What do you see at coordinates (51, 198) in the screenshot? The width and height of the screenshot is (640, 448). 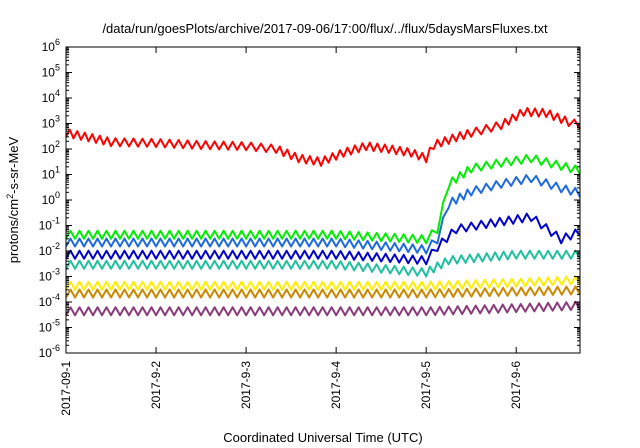 I see `y-tick-label: 10⁰` at bounding box center [51, 198].